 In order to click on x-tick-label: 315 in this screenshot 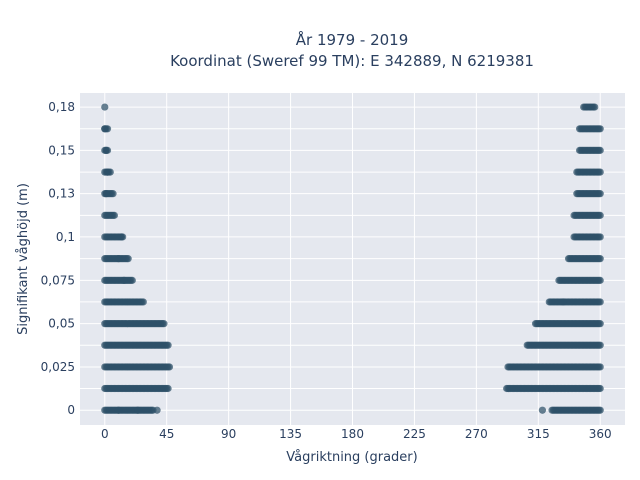, I will do `click(538, 434)`.